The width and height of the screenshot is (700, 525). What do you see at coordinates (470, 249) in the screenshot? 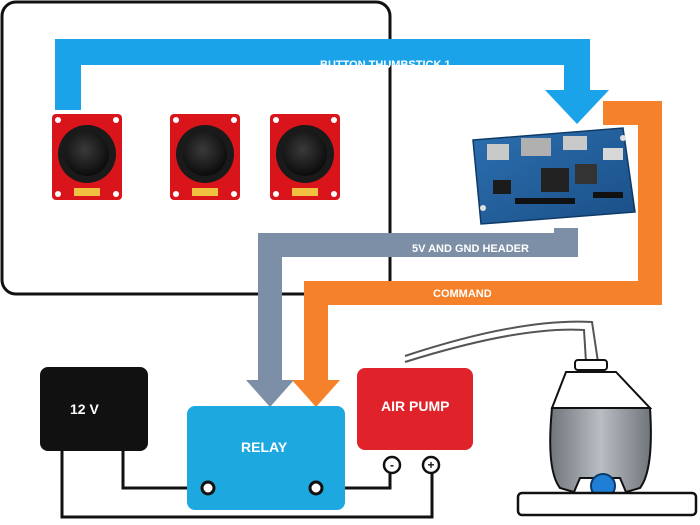
I see `header-label: 5V AND GND HEADER` at bounding box center [470, 249].